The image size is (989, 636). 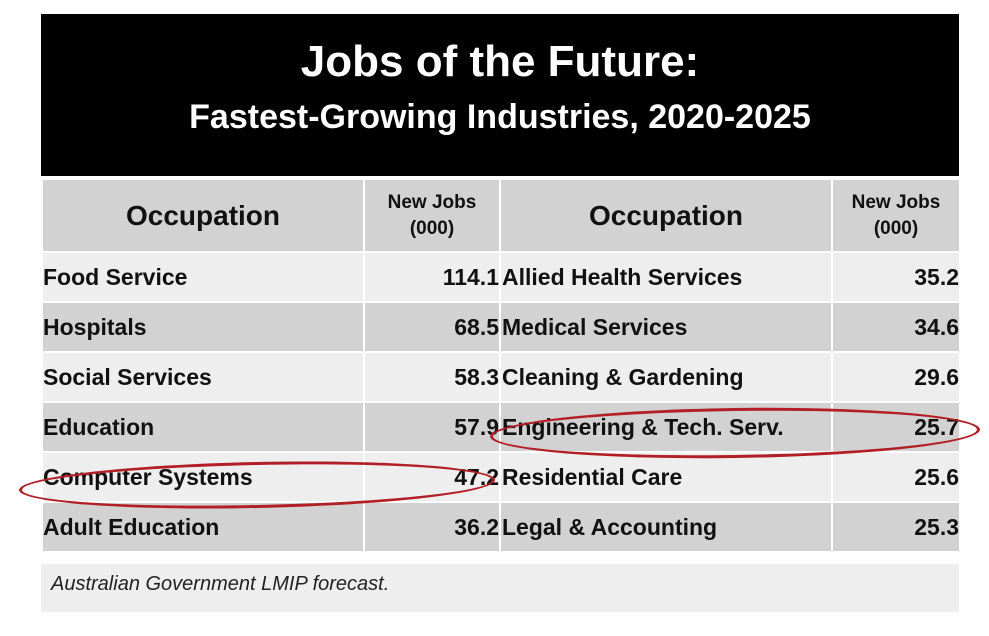 I want to click on new-jobs-cell: 29.6, so click(x=896, y=377).